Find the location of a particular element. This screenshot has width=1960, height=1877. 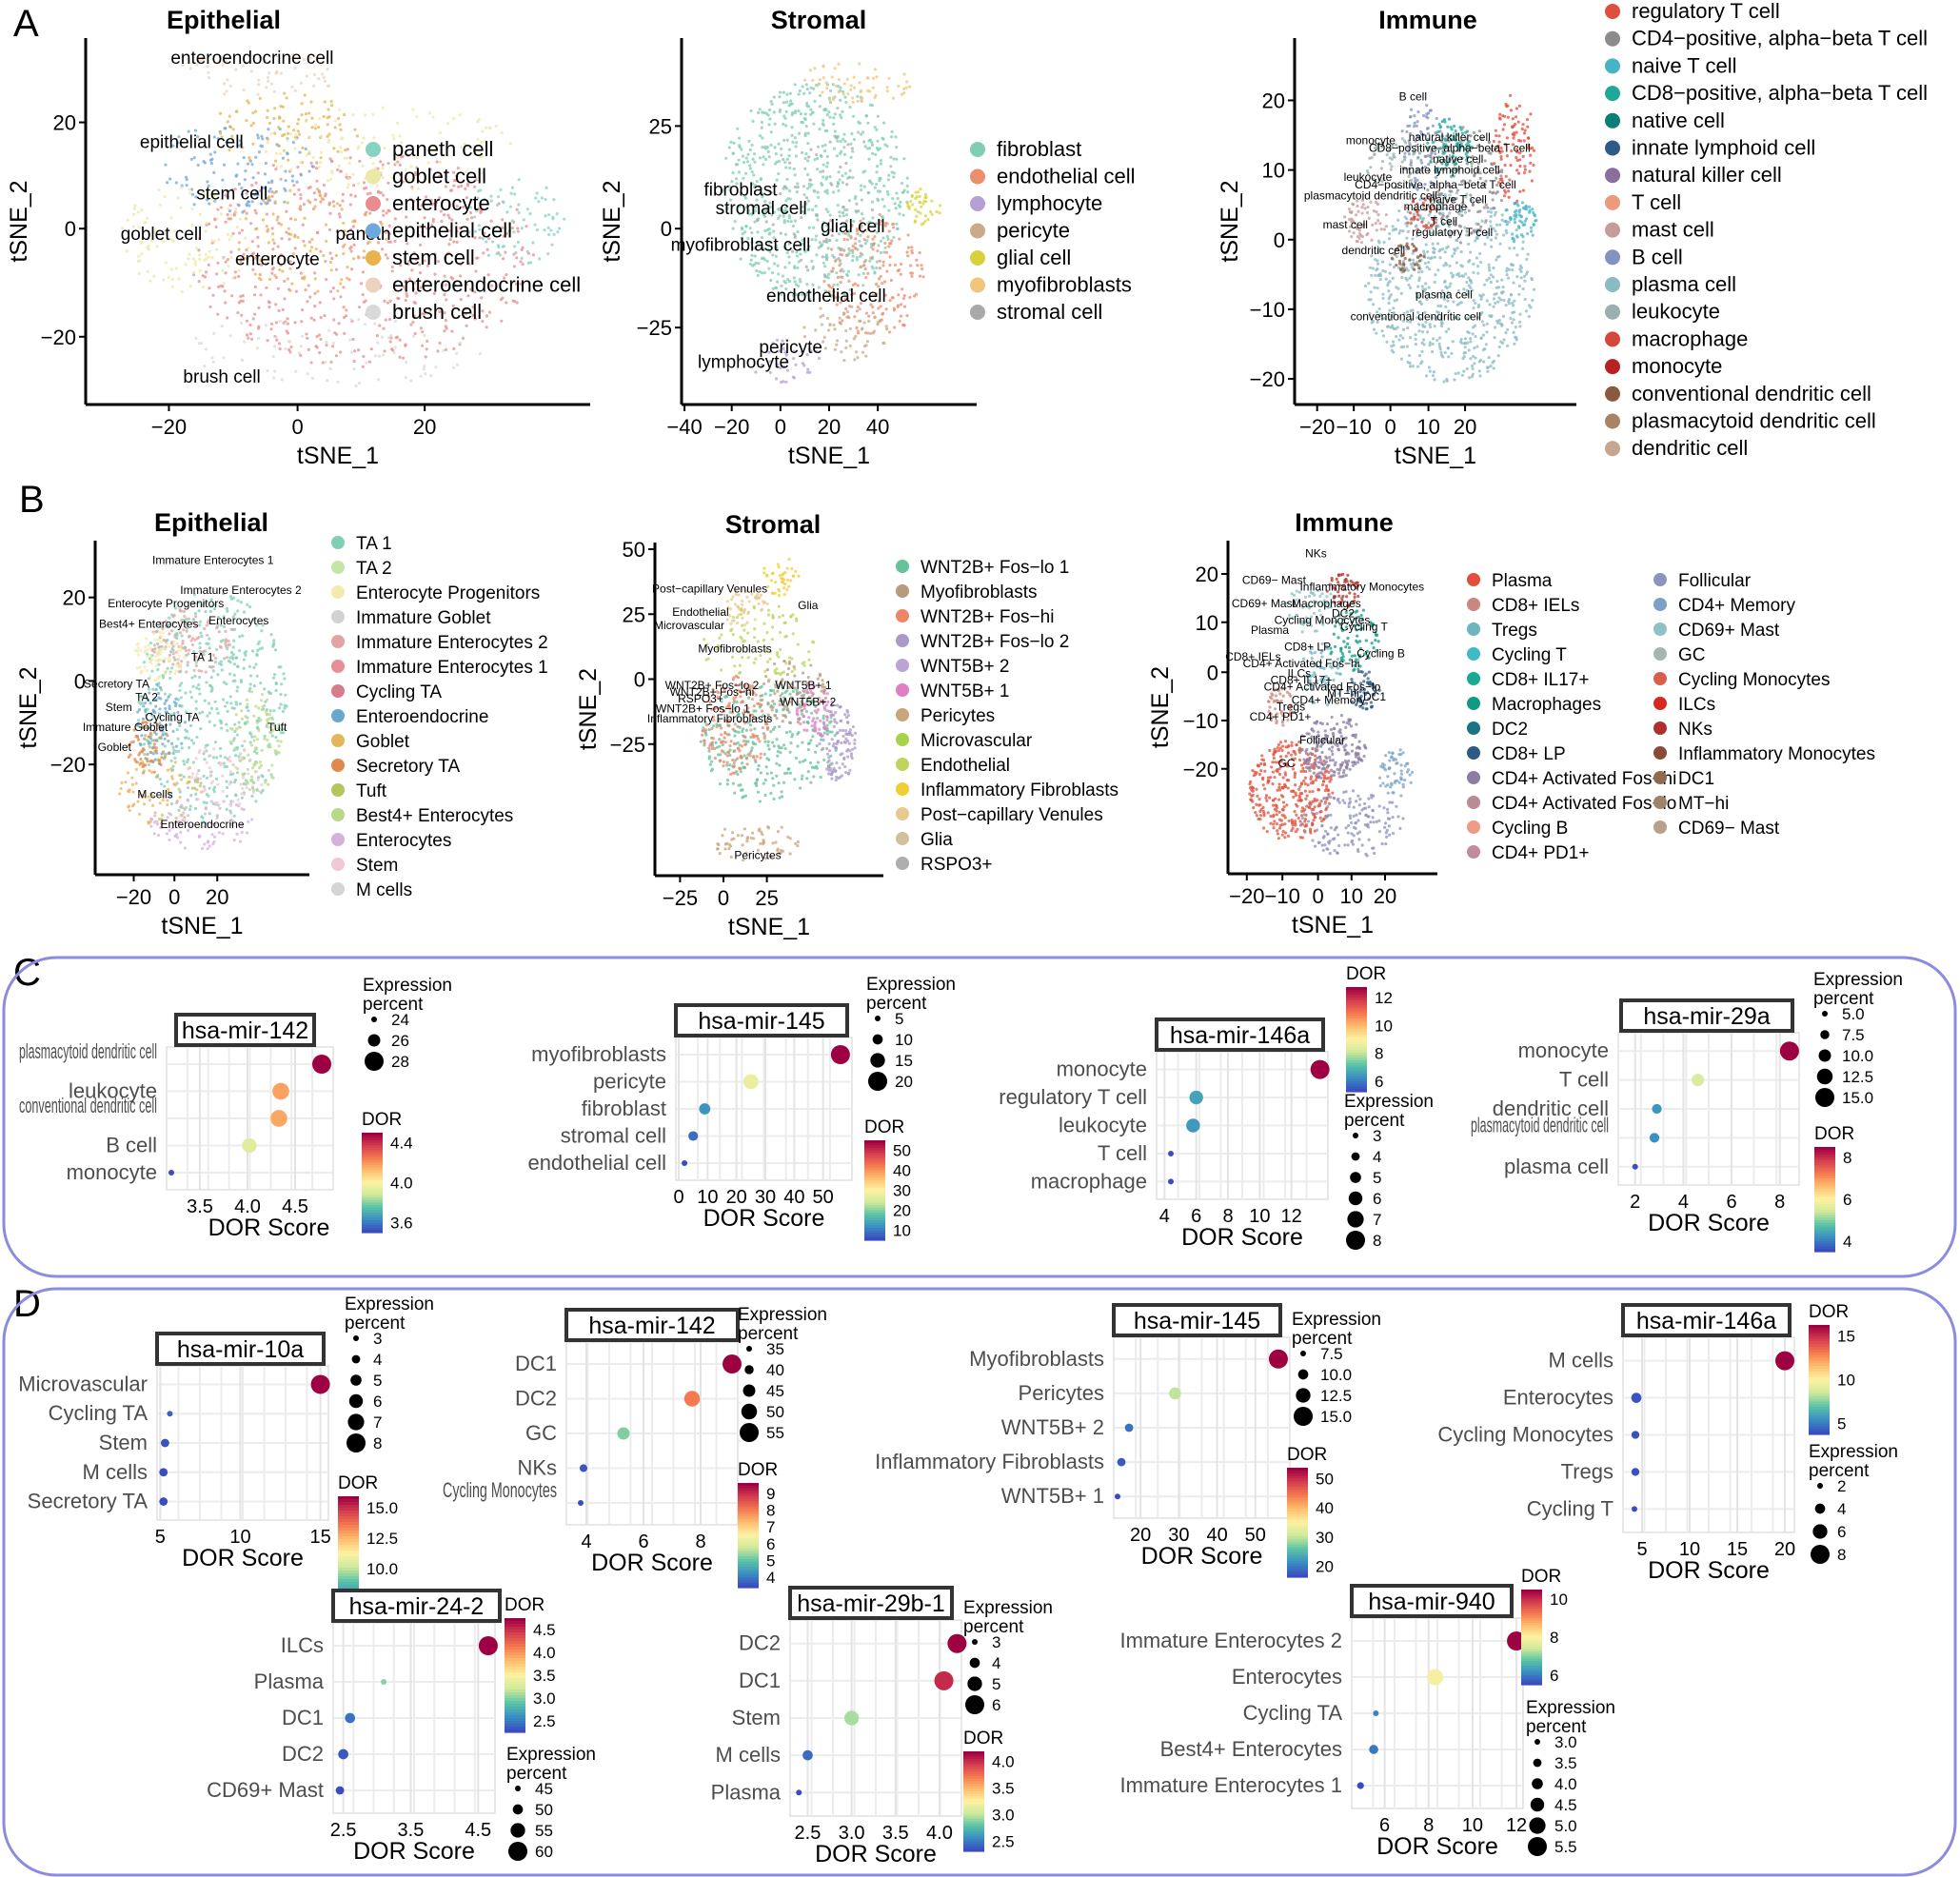

cluster-label: stem cell is located at coordinates (231, 194).